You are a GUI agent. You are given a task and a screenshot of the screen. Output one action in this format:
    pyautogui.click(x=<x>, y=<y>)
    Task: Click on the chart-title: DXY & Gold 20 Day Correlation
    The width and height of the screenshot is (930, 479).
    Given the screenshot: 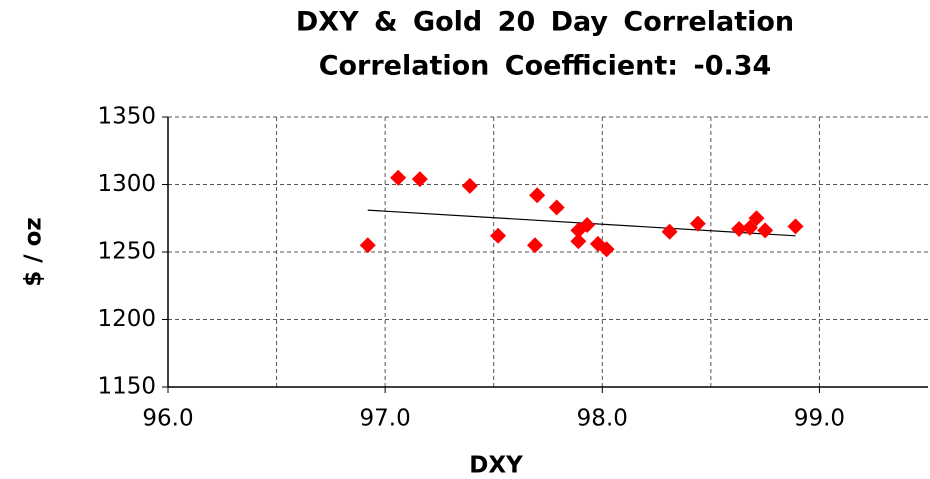 What is the action you would take?
    pyautogui.click(x=545, y=22)
    